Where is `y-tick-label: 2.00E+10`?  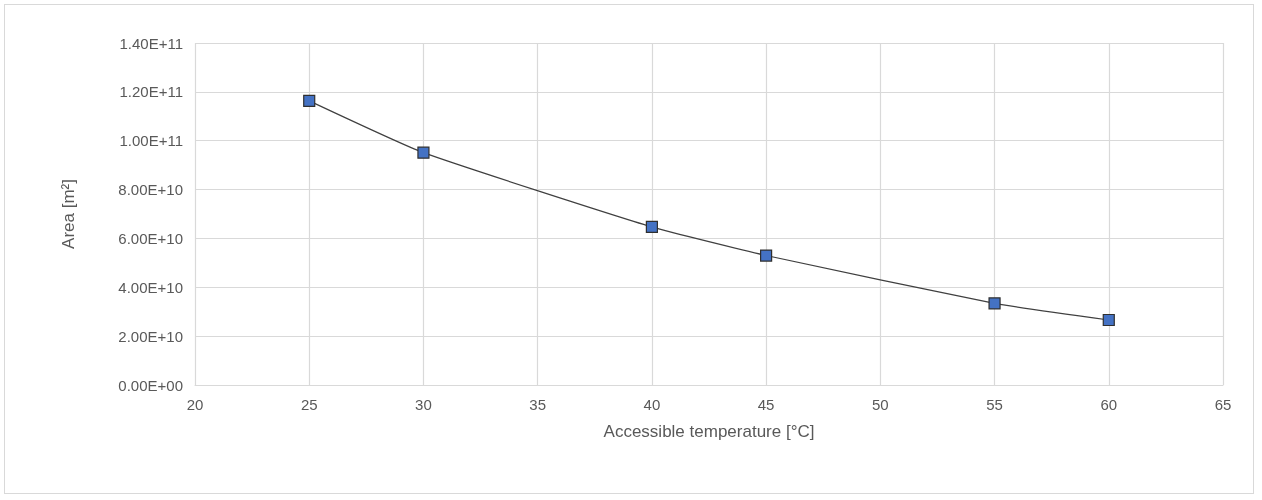
y-tick-label: 2.00E+10 is located at coordinates (150, 336).